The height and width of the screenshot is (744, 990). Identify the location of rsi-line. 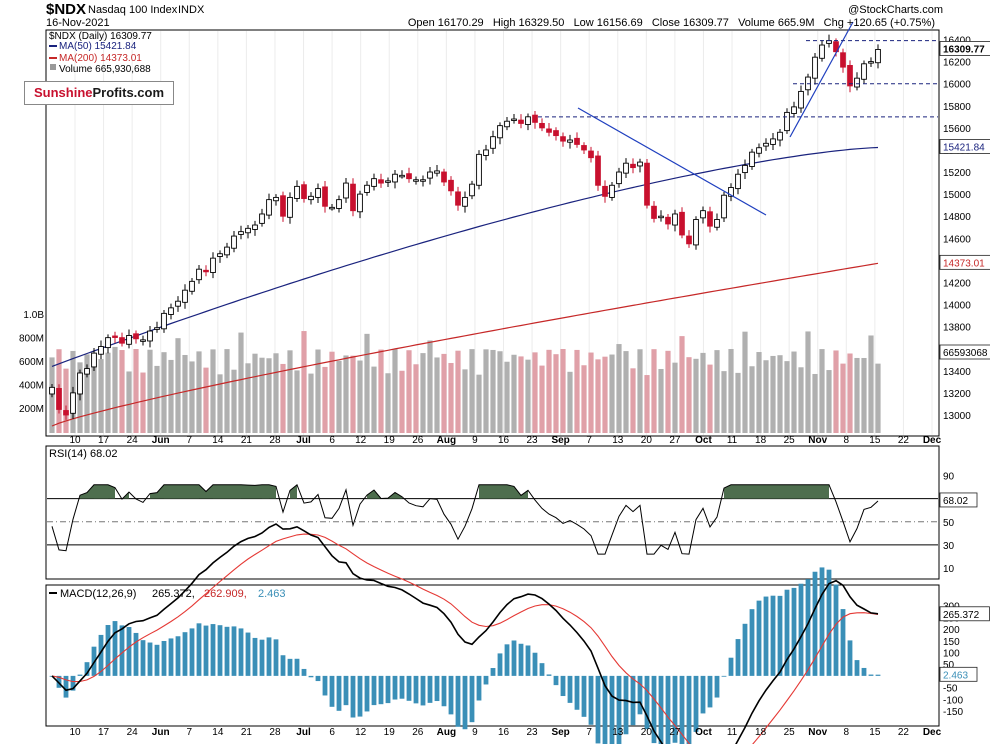
(465, 519).